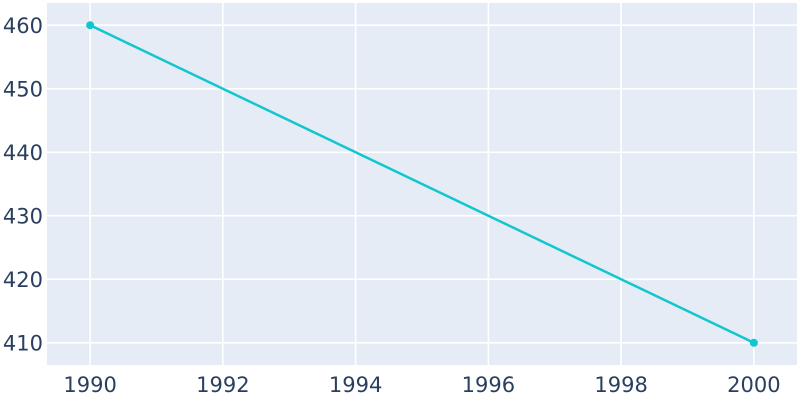  I want to click on x-tick-label: 1994, so click(355, 385).